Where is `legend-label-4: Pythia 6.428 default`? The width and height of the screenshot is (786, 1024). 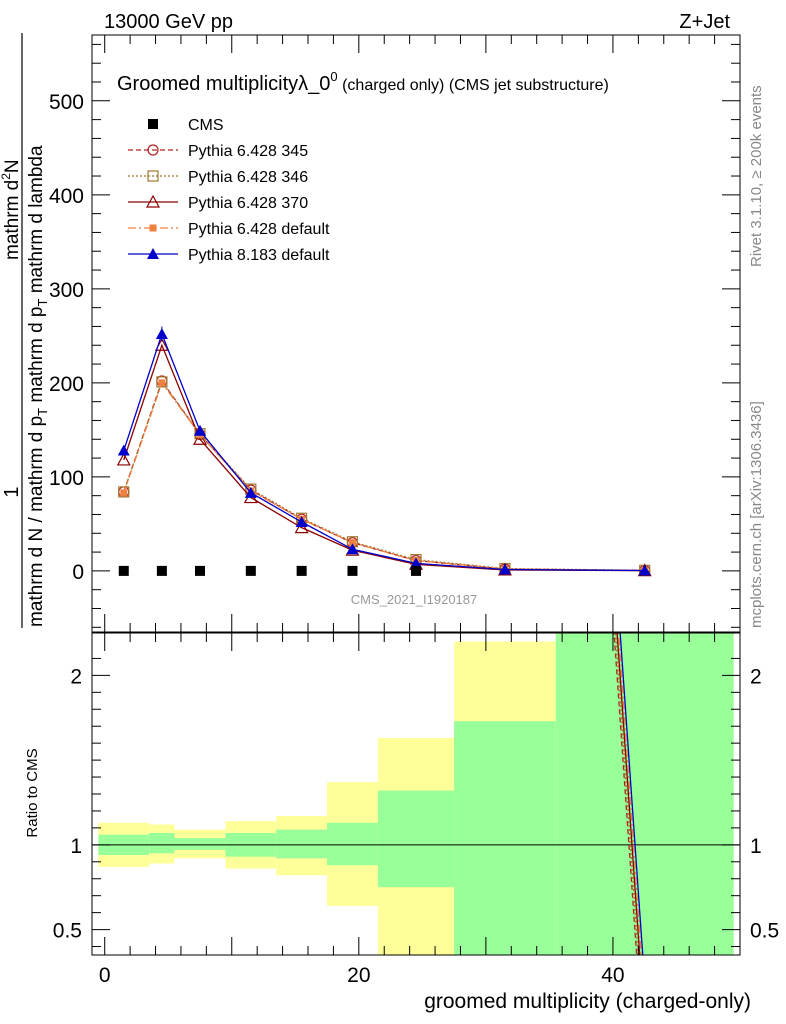 legend-label-4: Pythia 6.428 default is located at coordinates (259, 229).